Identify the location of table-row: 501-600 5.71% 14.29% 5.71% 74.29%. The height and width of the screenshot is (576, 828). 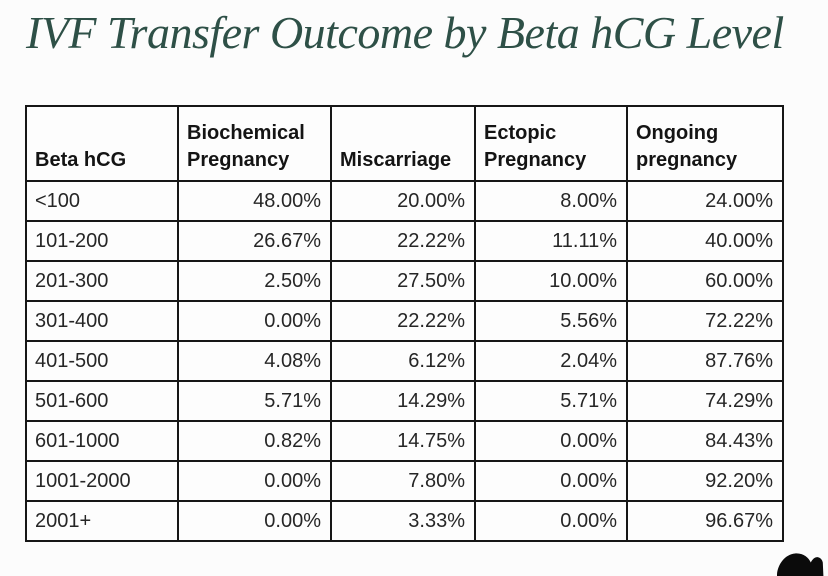
(404, 401).